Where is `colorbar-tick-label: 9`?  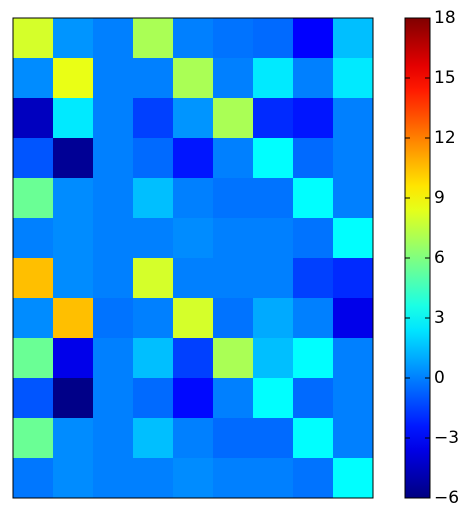 colorbar-tick-label: 9 is located at coordinates (439, 198).